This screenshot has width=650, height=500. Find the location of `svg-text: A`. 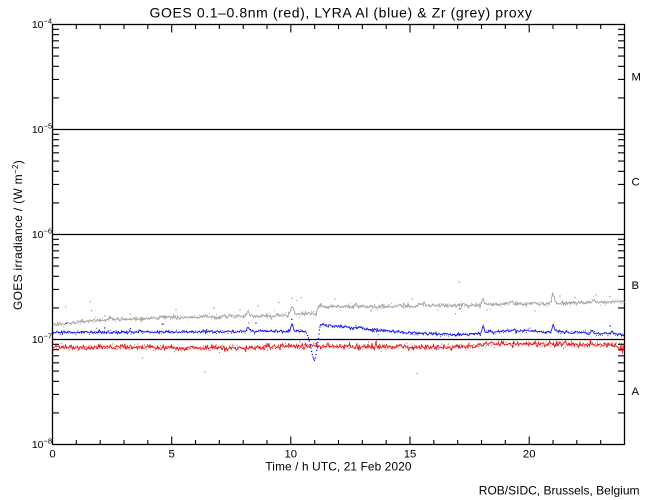

svg-text: A is located at coordinates (636, 392).